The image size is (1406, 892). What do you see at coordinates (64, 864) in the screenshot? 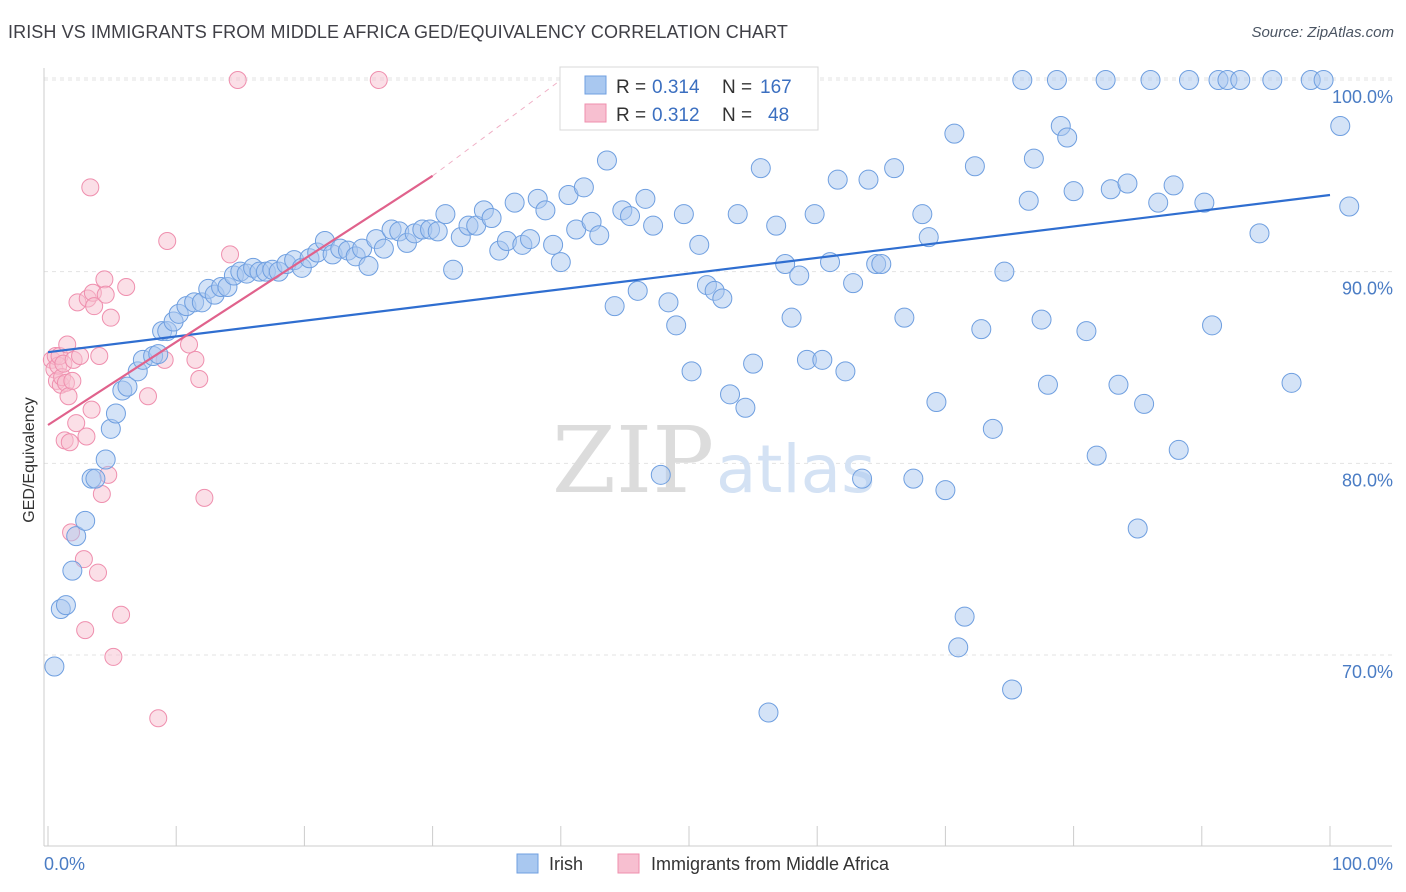
I see `x-tick-label-min: 0.0%` at bounding box center [64, 864].